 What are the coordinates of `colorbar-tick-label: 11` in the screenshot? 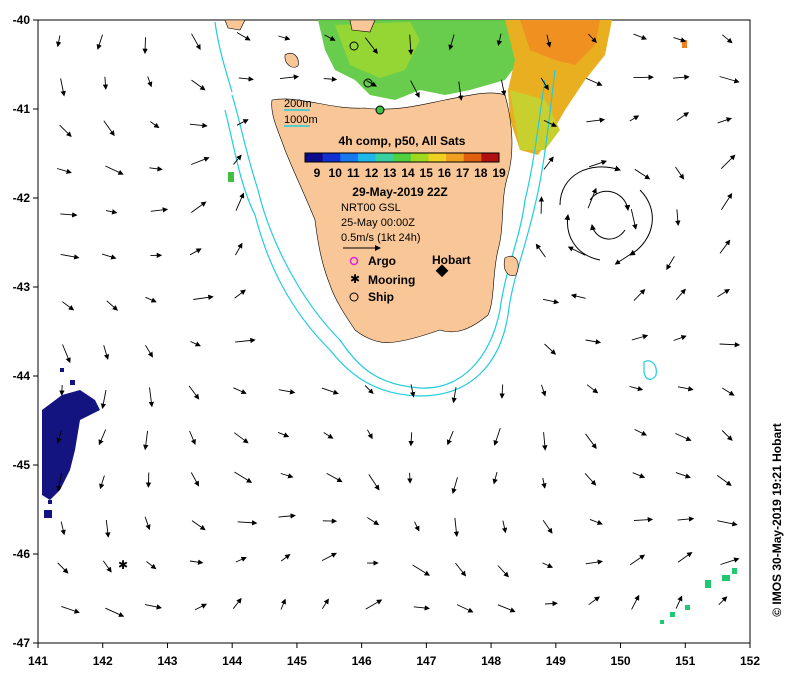 It's located at (353, 173).